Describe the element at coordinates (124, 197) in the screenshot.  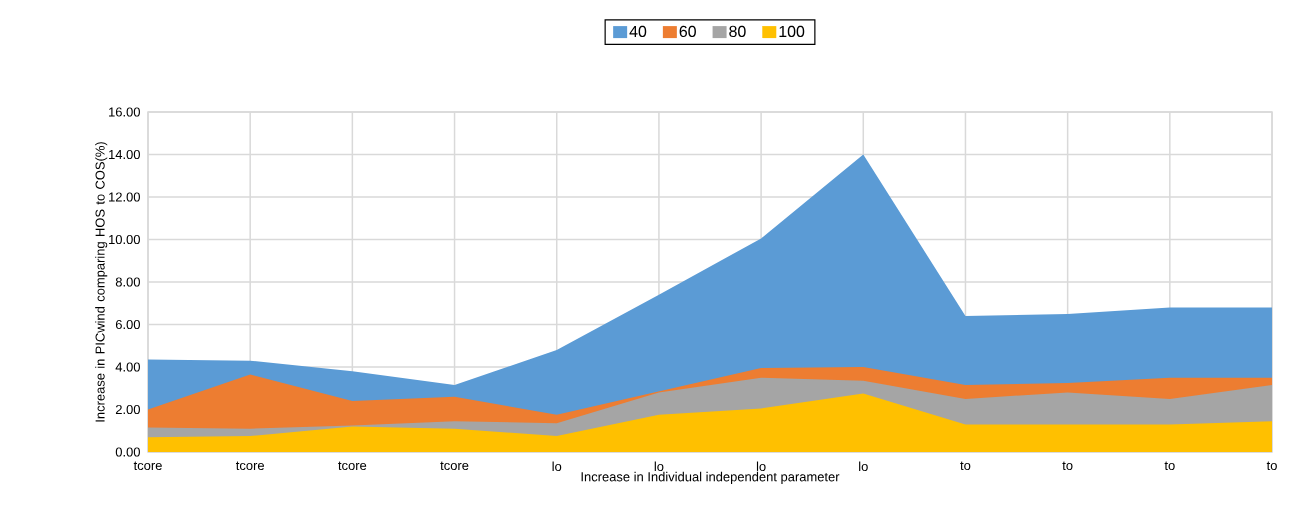
I see `y-tick-label: 12.00` at that location.